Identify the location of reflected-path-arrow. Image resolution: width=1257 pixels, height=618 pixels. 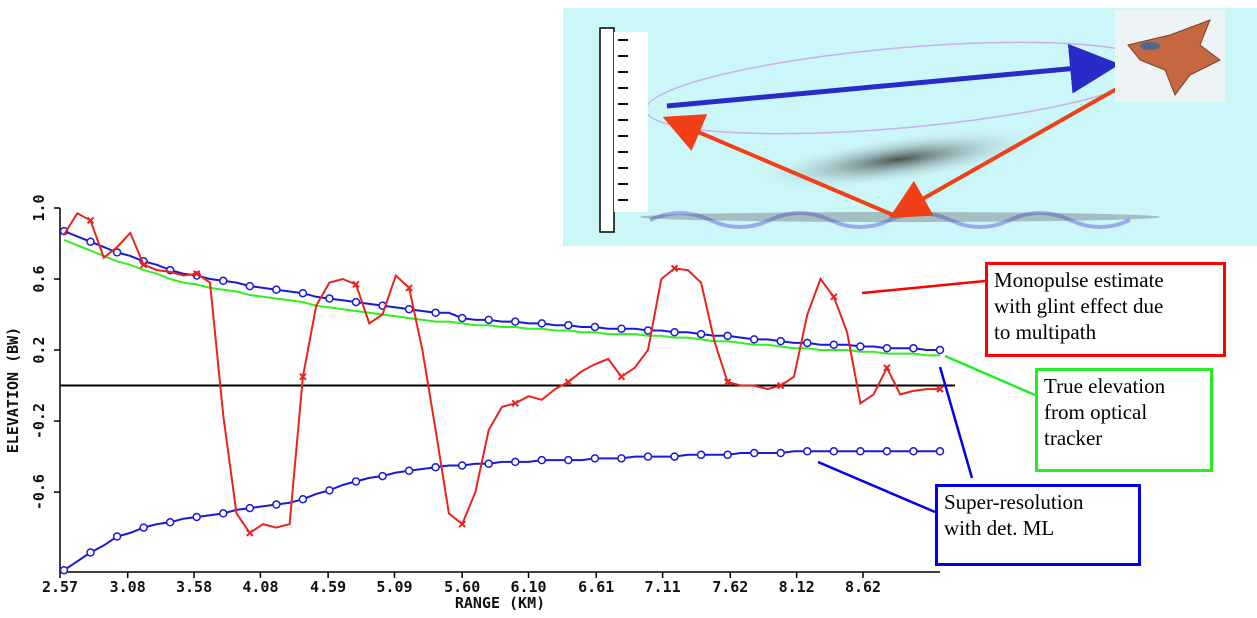
(1005, 151).